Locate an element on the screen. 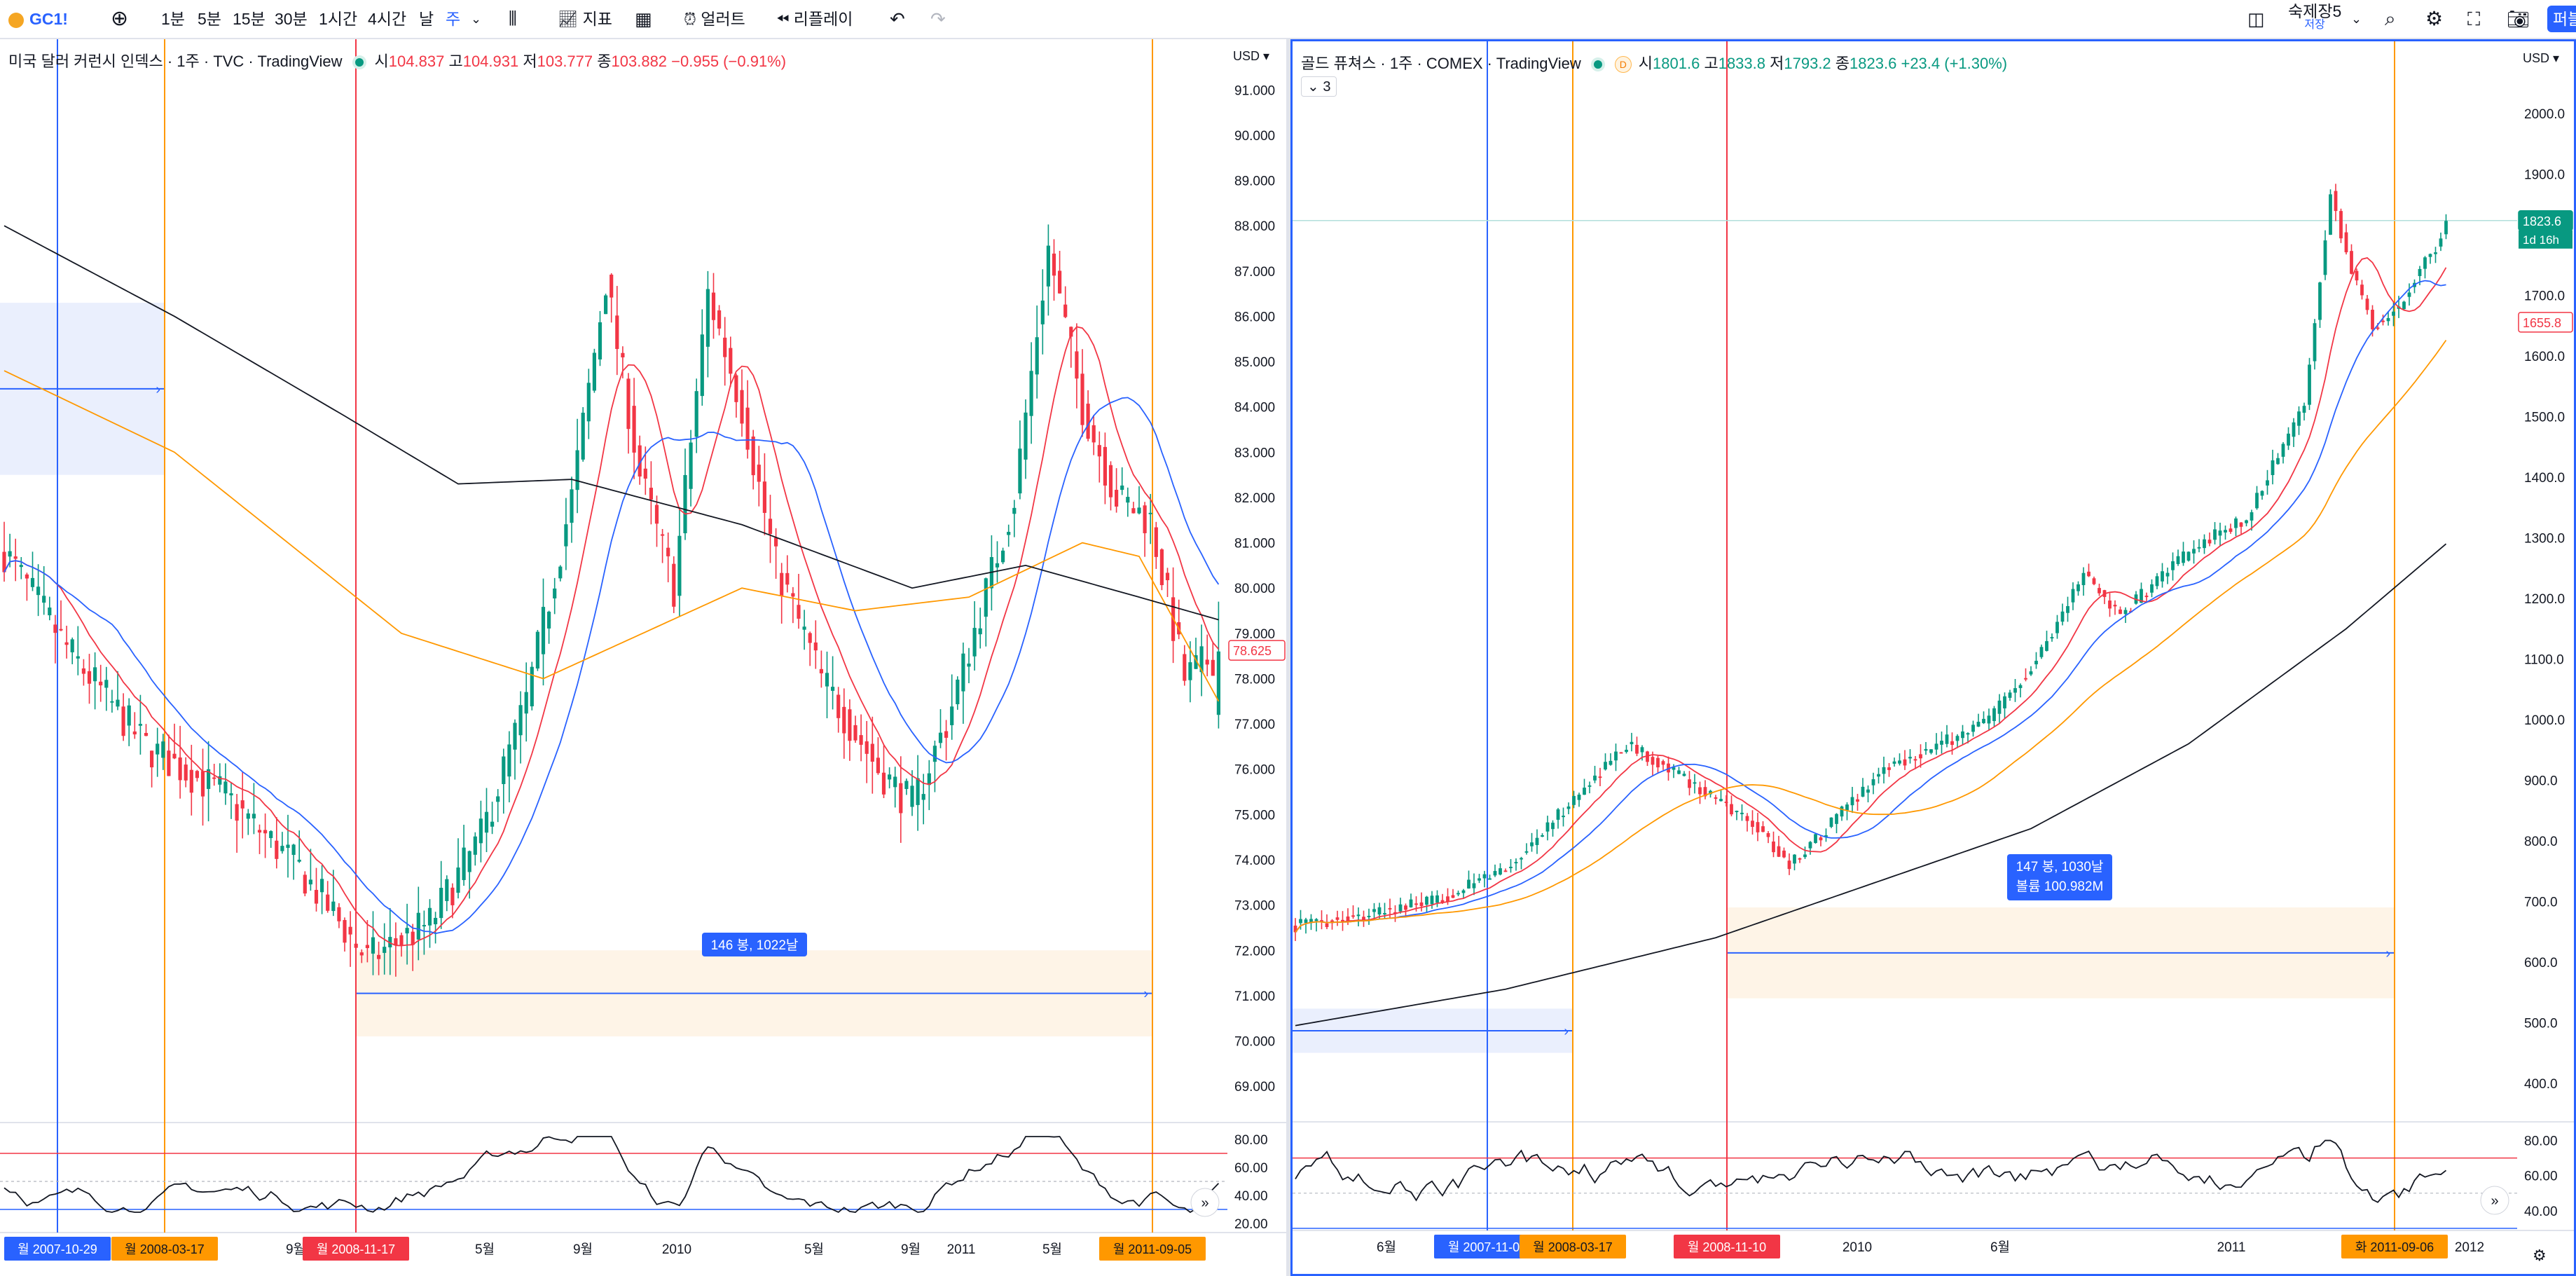 The width and height of the screenshot is (2576, 1276). interval-4h: 4시간 is located at coordinates (387, 19).